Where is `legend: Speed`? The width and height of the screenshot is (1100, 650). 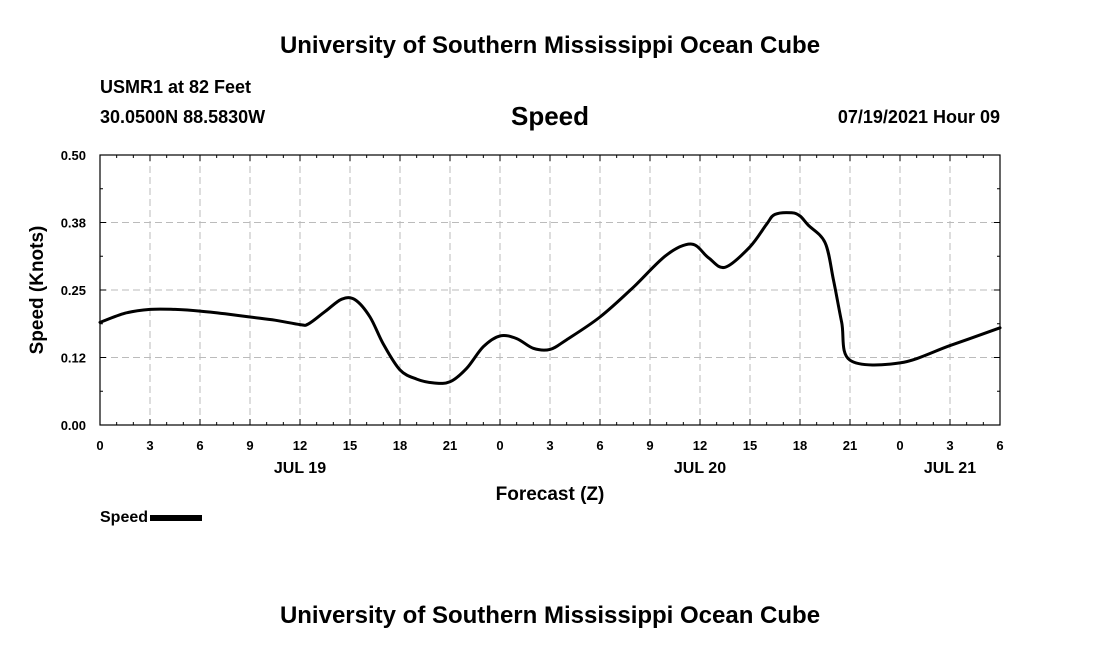 legend: Speed is located at coordinates (151, 518).